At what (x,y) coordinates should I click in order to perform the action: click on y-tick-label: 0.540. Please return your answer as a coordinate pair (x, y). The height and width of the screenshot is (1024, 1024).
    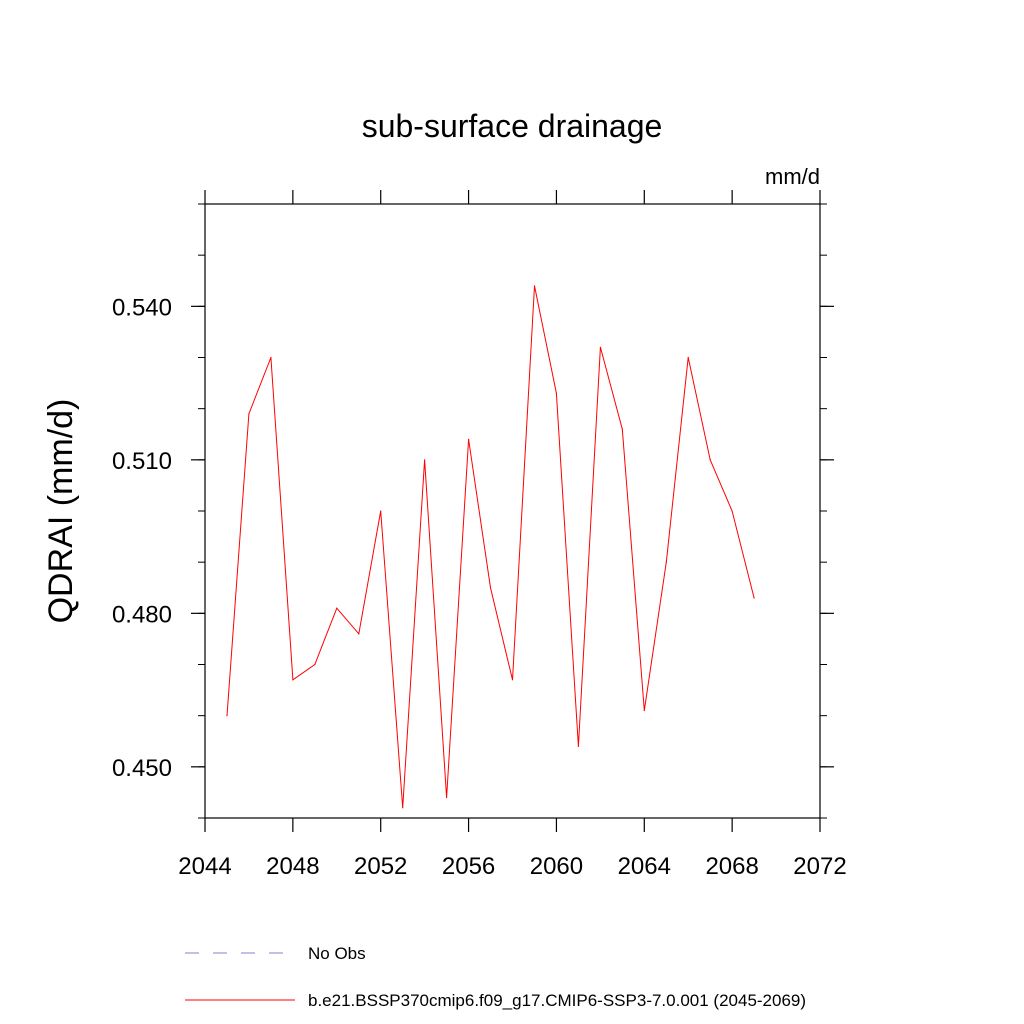
    Looking at the image, I should click on (142, 307).